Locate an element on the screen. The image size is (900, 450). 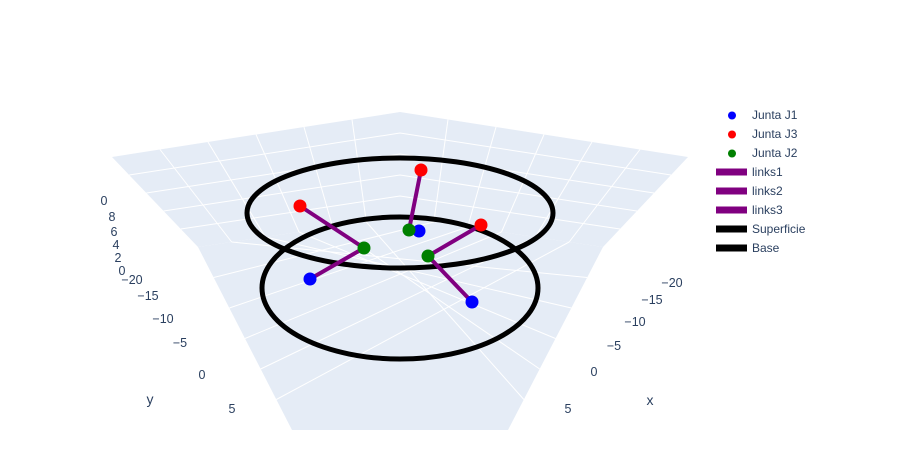
y-tick-label: −15 is located at coordinates (147, 296).